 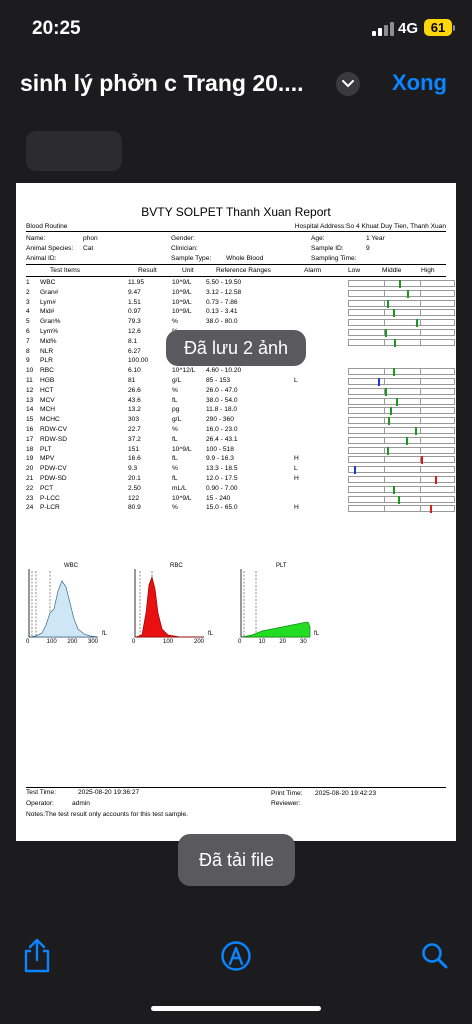 What do you see at coordinates (30, 498) in the screenshot?
I see `cell-n: 23` at bounding box center [30, 498].